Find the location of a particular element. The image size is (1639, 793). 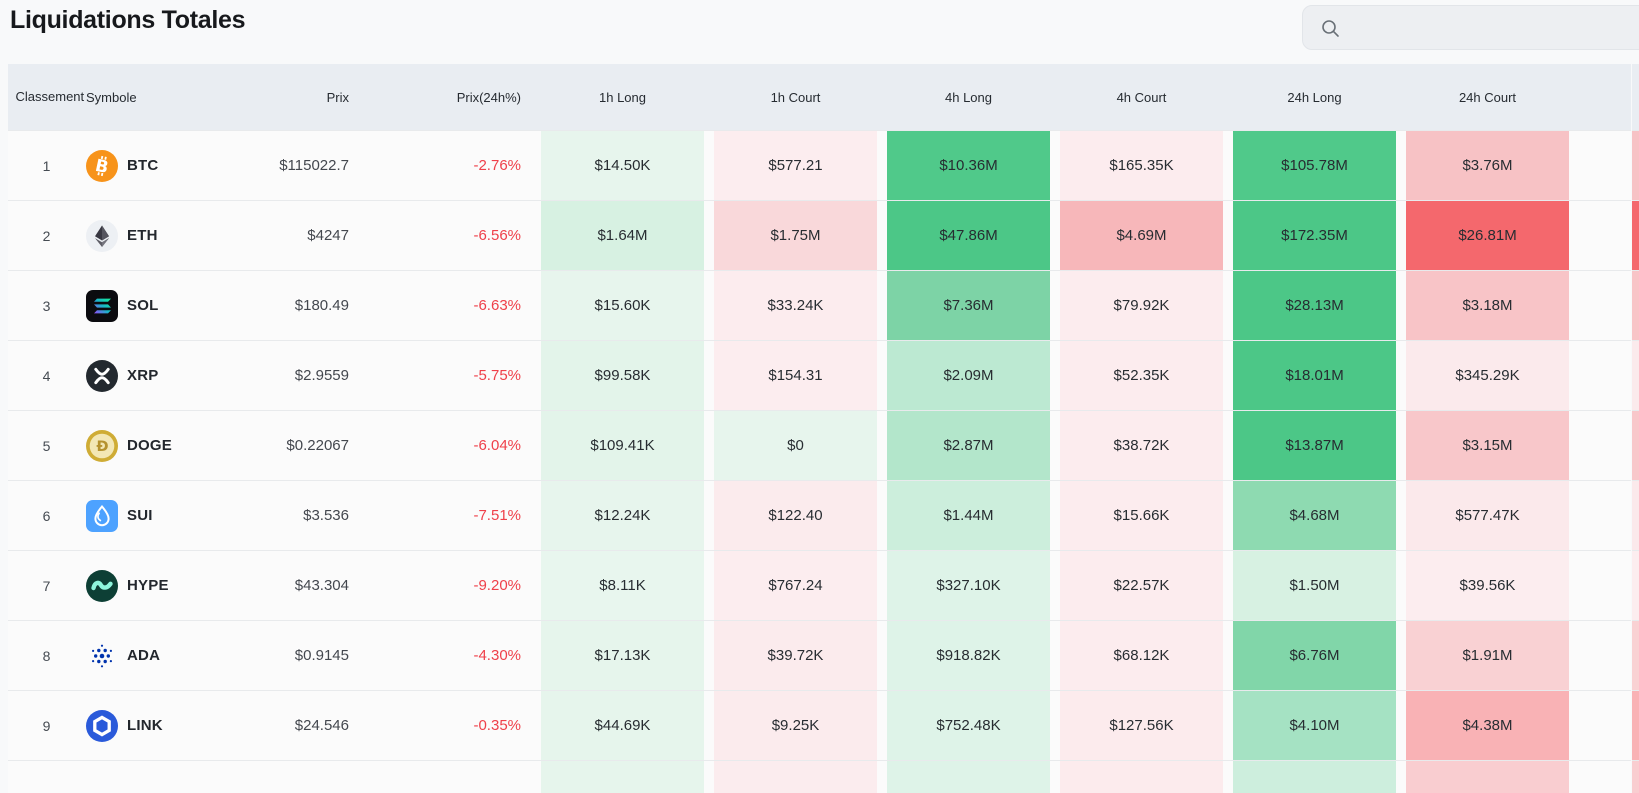

price-cell: $2.9559 is located at coordinates (321, 375).